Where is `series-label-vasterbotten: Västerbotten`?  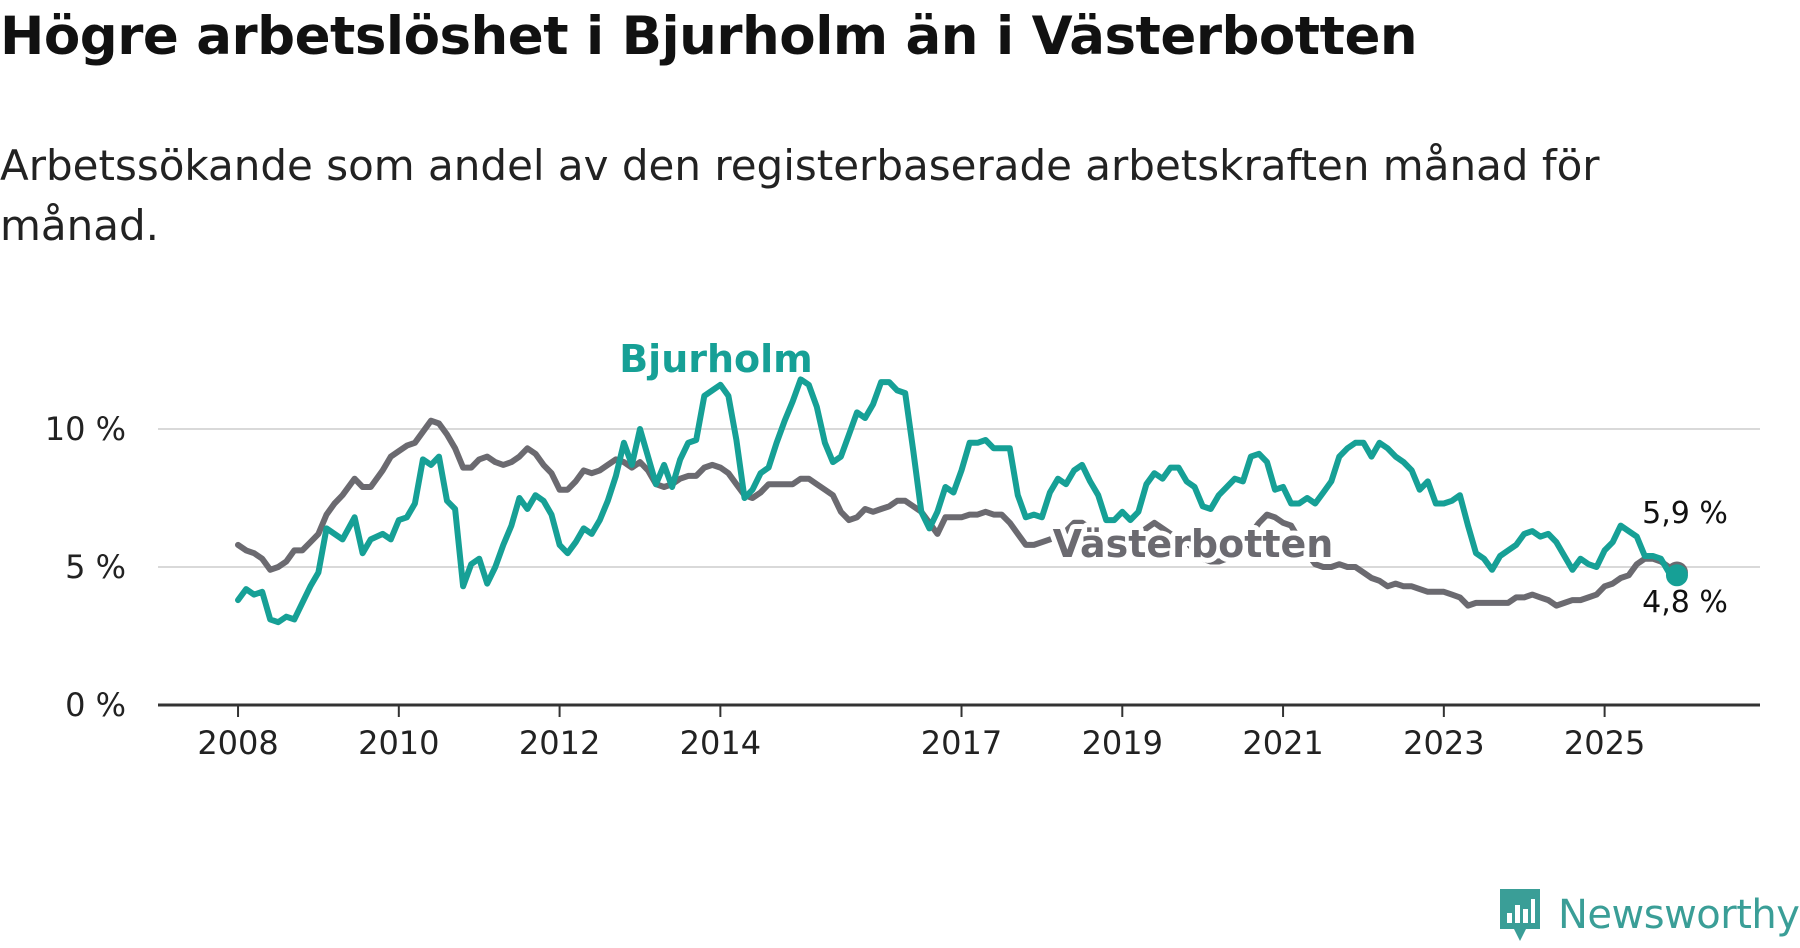 series-label-vasterbotten: Västerbotten is located at coordinates (1193, 544).